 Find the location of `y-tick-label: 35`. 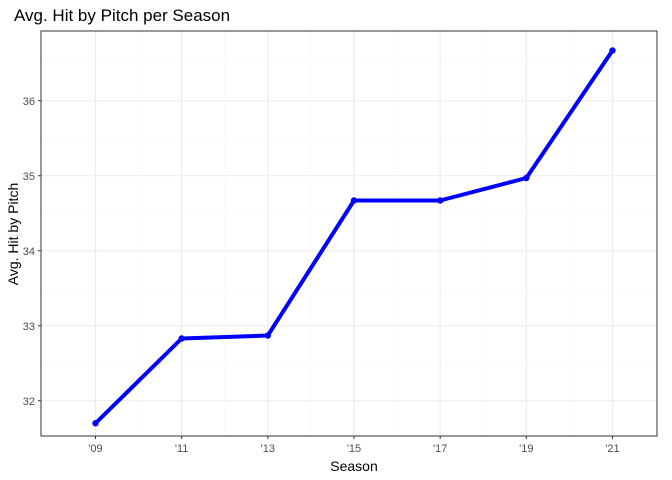

y-tick-label: 35 is located at coordinates (29, 177).